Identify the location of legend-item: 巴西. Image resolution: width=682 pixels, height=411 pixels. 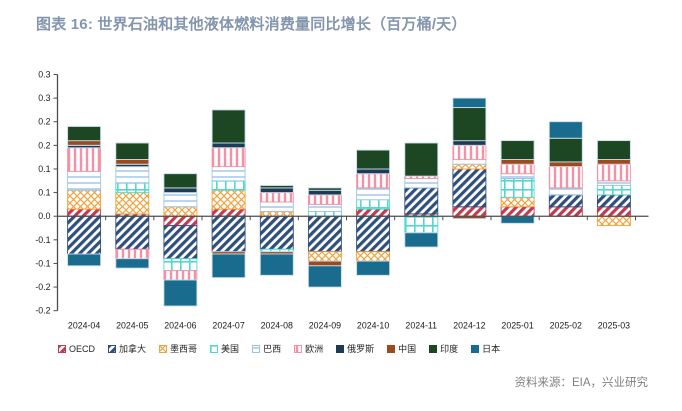
(266, 348).